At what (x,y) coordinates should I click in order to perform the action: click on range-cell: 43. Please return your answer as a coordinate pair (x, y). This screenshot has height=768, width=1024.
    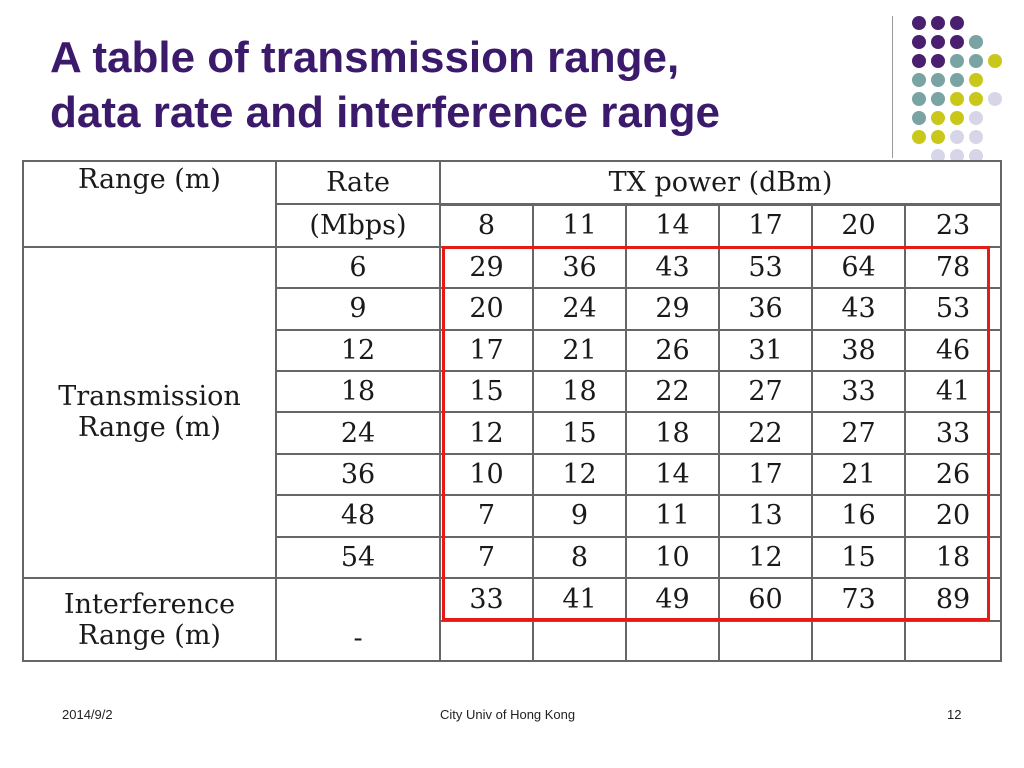
    Looking at the image, I should click on (858, 309).